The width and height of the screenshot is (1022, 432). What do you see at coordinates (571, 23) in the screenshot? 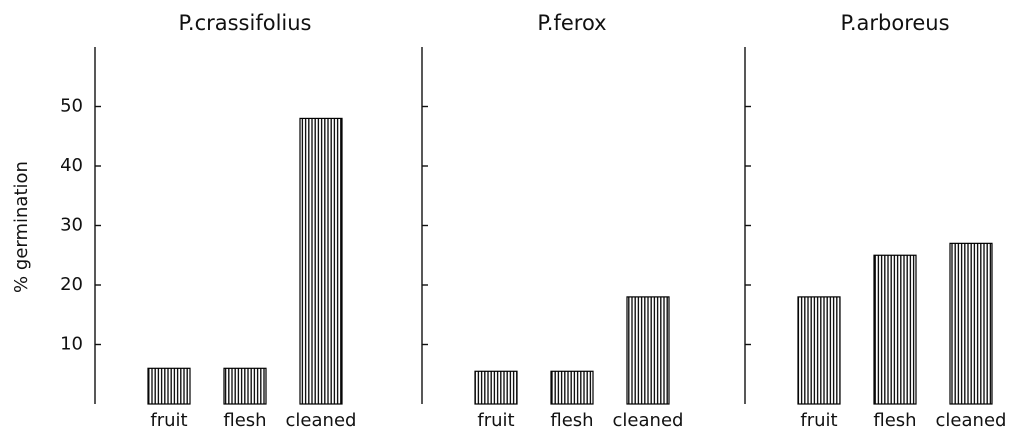
I see `panel-title: P.ferox` at bounding box center [571, 23].